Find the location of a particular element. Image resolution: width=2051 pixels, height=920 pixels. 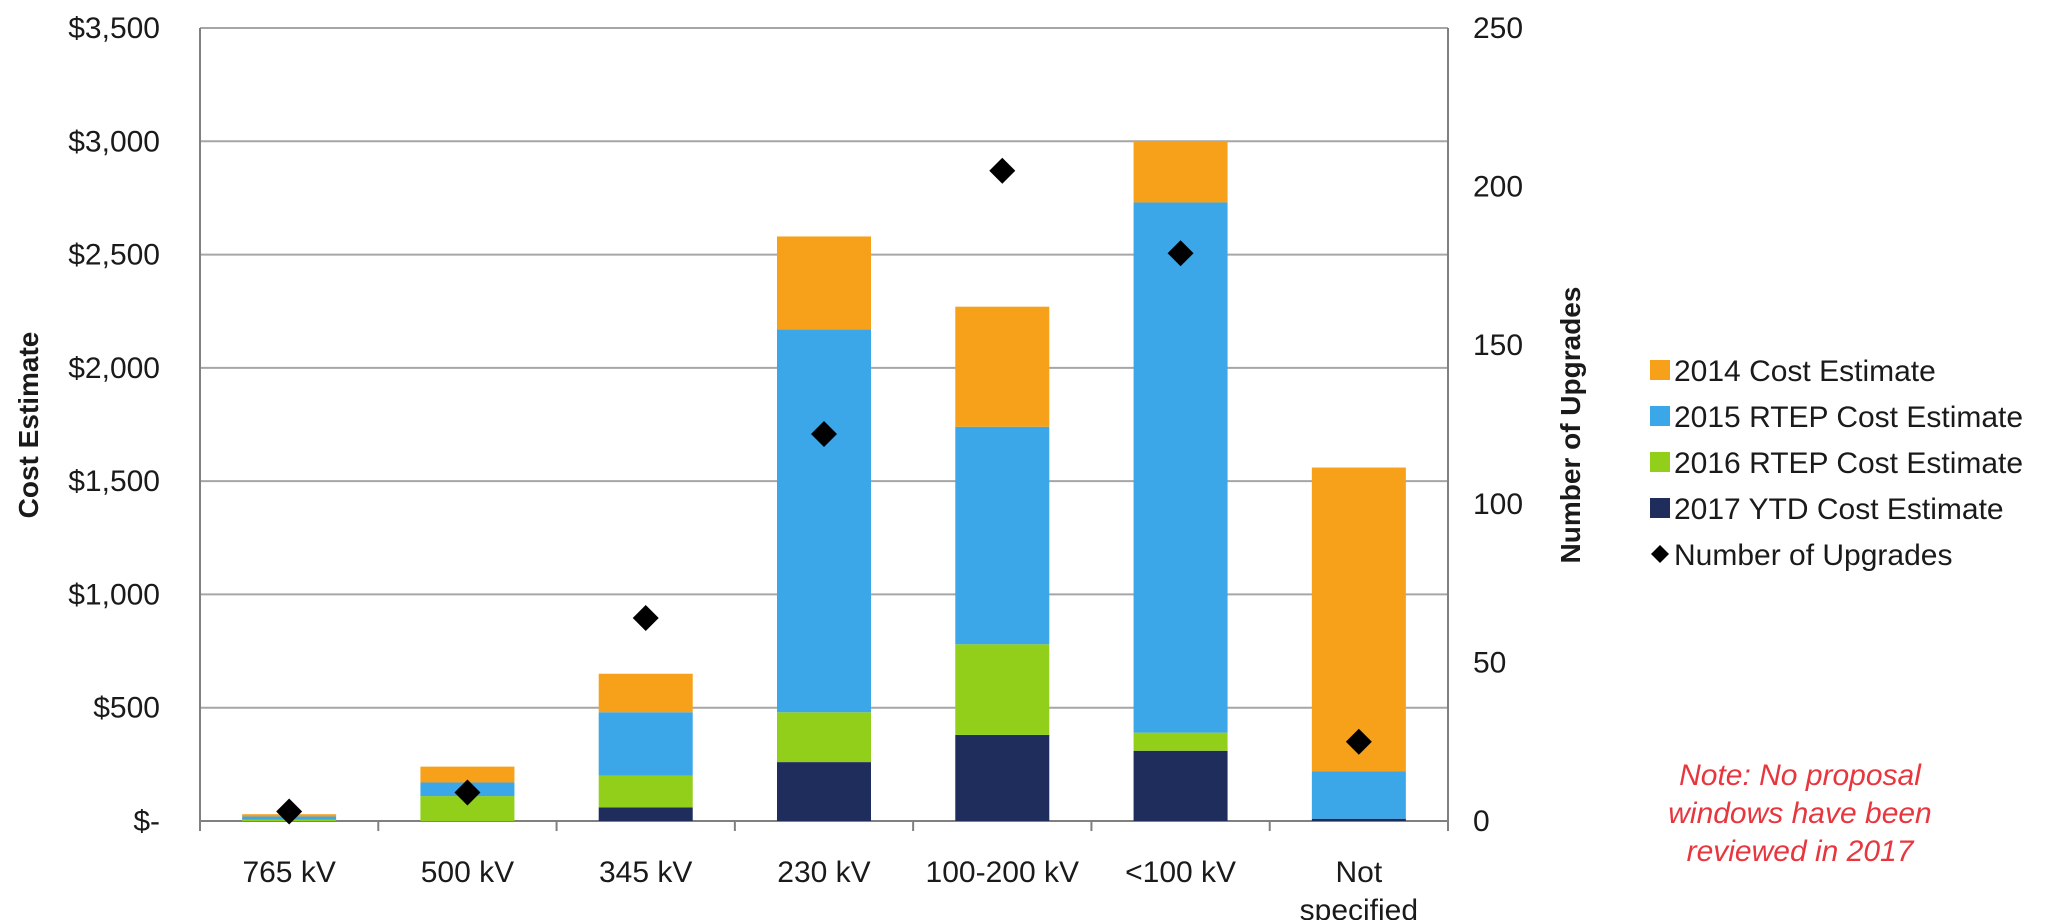

note-line-1: windows have been is located at coordinates (1800, 813).